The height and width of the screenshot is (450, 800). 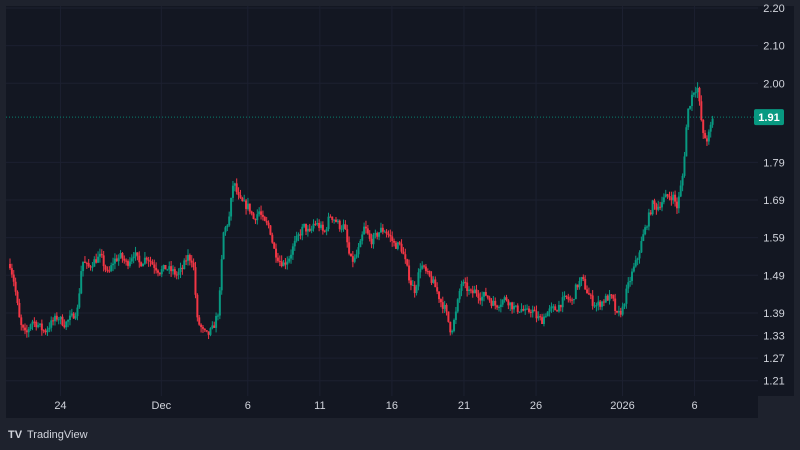 What do you see at coordinates (773, 239) in the screenshot?
I see `y-tick-label: 1.59` at bounding box center [773, 239].